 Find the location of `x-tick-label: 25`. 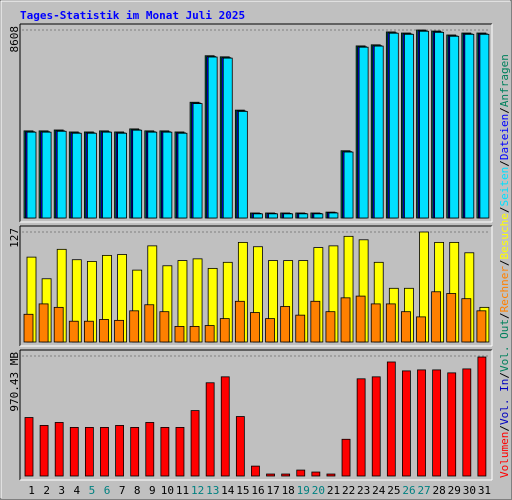

x-tick-label: 25 is located at coordinates (393, 490).